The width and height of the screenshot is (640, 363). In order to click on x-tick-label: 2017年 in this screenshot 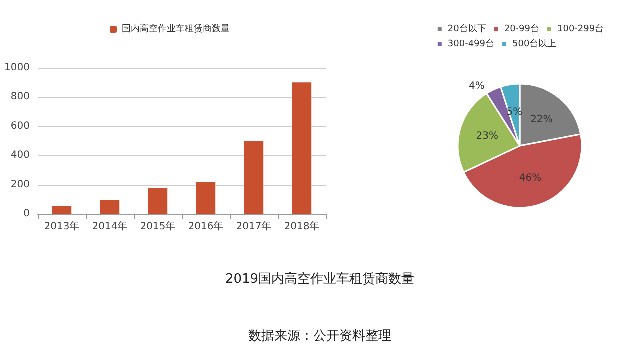, I will do `click(254, 226)`.